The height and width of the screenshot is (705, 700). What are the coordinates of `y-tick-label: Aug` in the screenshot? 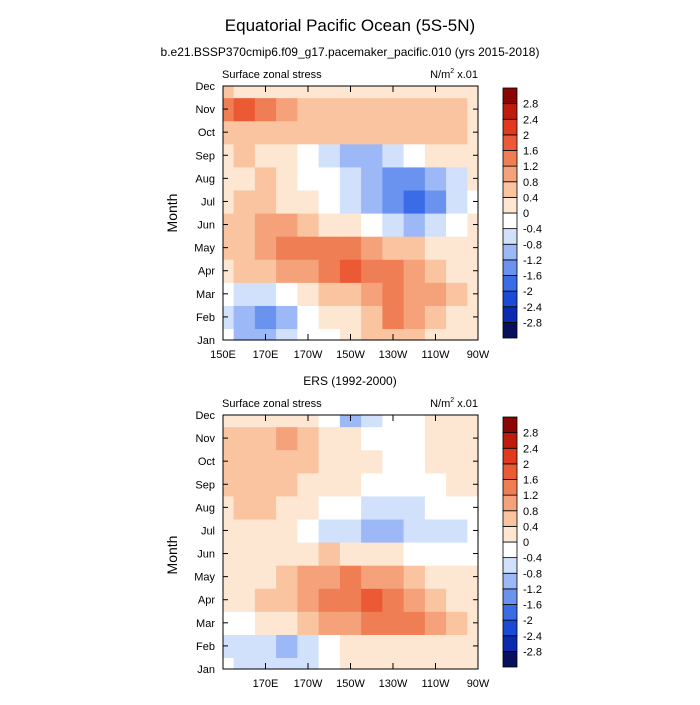 It's located at (205, 179).